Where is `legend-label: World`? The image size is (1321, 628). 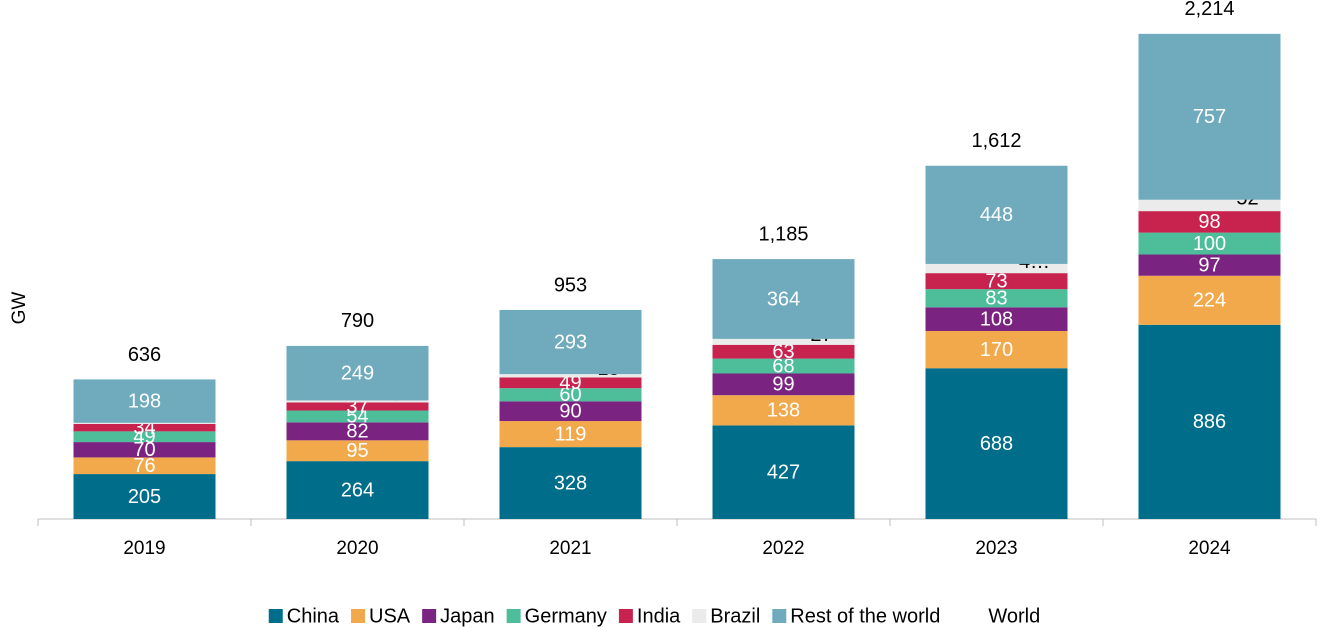
legend-label: World is located at coordinates (1014, 616).